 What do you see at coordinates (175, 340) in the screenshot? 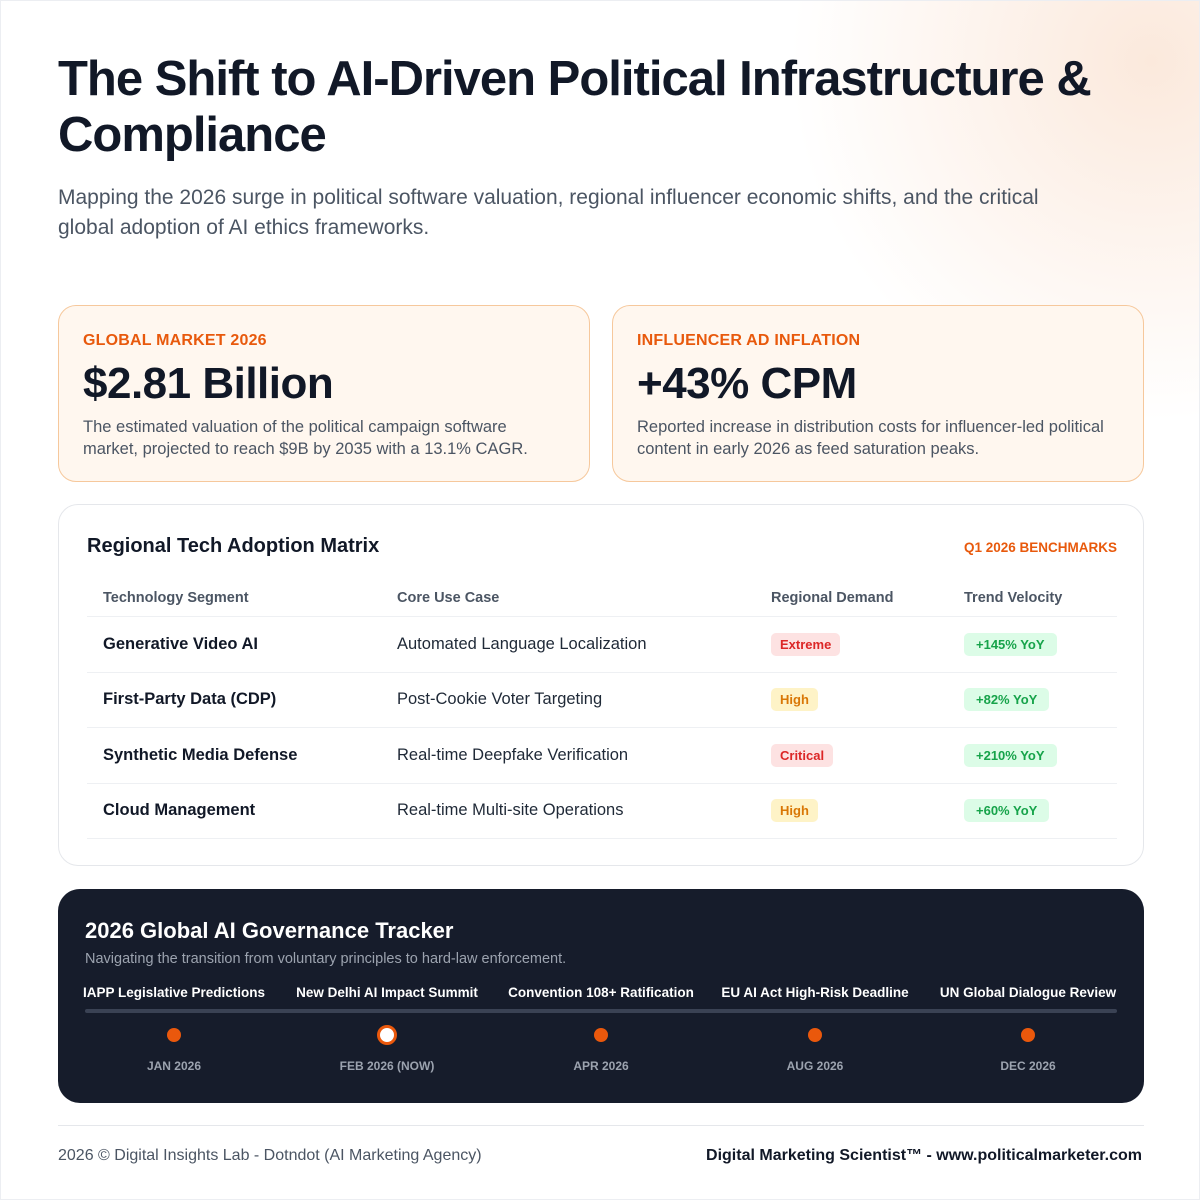
I see `stat-label: GLOBAL MARKET 2026` at bounding box center [175, 340].